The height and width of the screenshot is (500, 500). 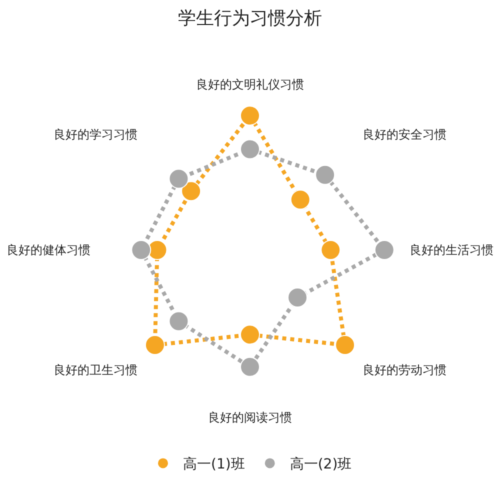 What do you see at coordinates (451, 250) in the screenshot?
I see `spoke-label: 良好的生活习惯` at bounding box center [451, 250].